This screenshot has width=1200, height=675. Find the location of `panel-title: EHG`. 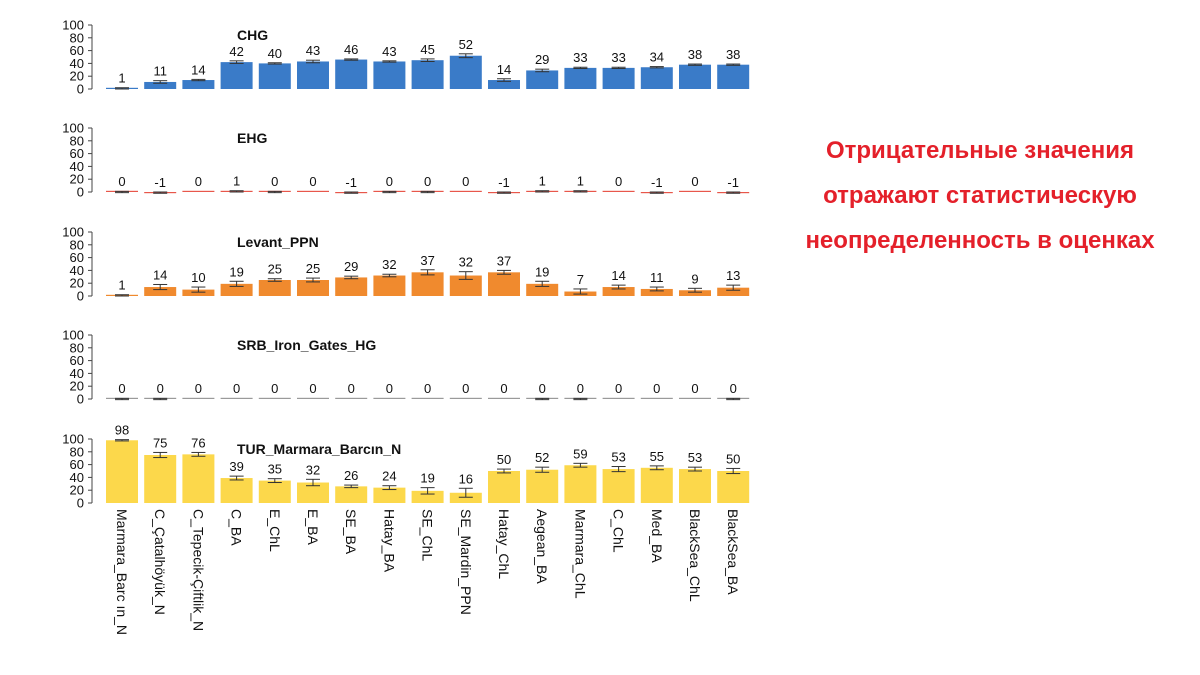

panel-title: EHG is located at coordinates (252, 138).